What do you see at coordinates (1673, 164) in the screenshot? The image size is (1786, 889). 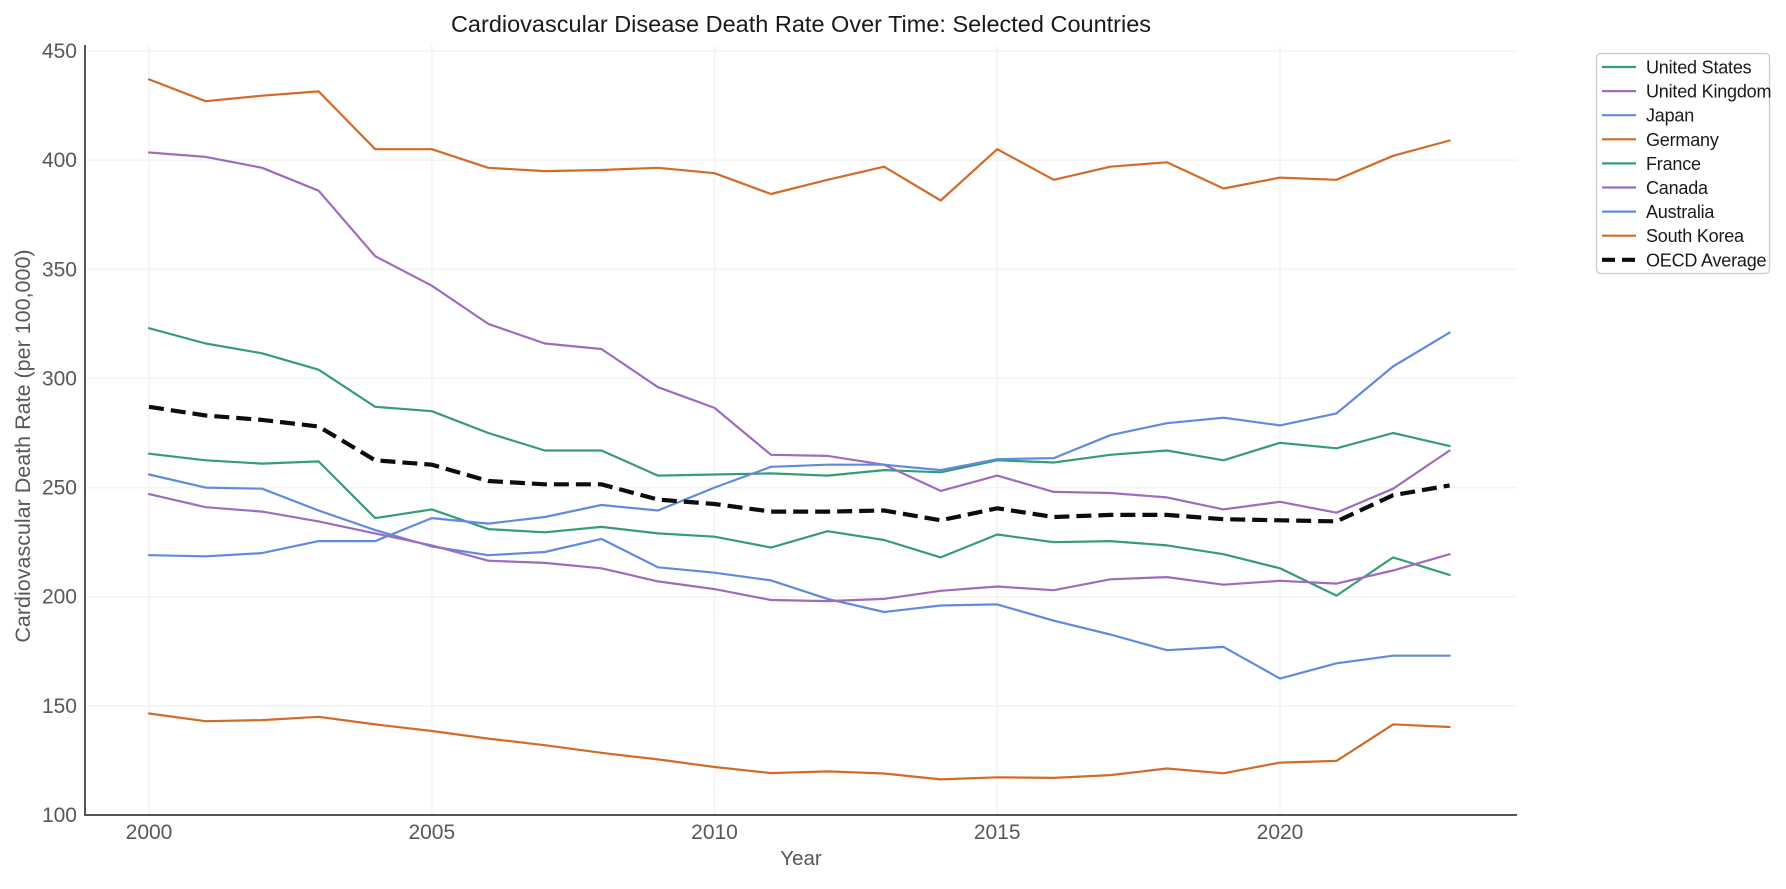 I see `svg-text: France` at bounding box center [1673, 164].